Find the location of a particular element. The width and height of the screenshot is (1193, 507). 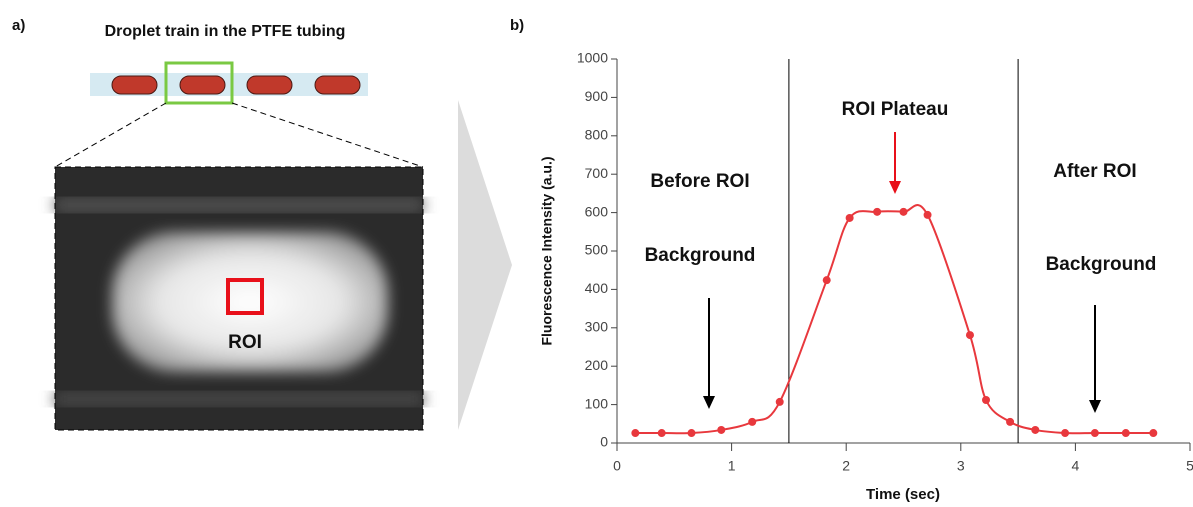

y-tick-label: 800 is located at coordinates (597, 135).